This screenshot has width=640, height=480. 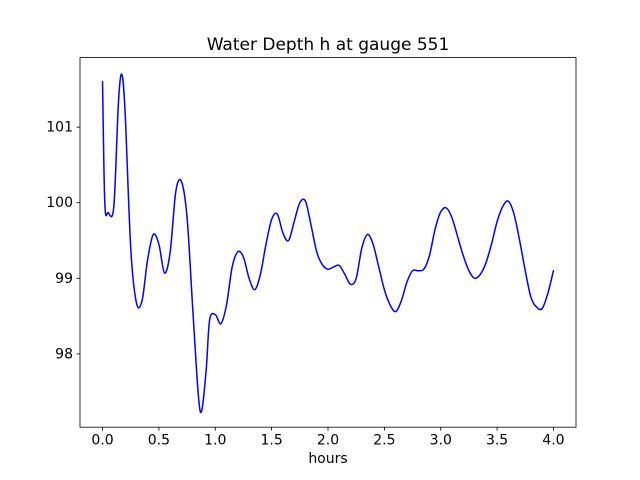 What do you see at coordinates (441, 441) in the screenshot?
I see `x-tick-label: 3.0` at bounding box center [441, 441].